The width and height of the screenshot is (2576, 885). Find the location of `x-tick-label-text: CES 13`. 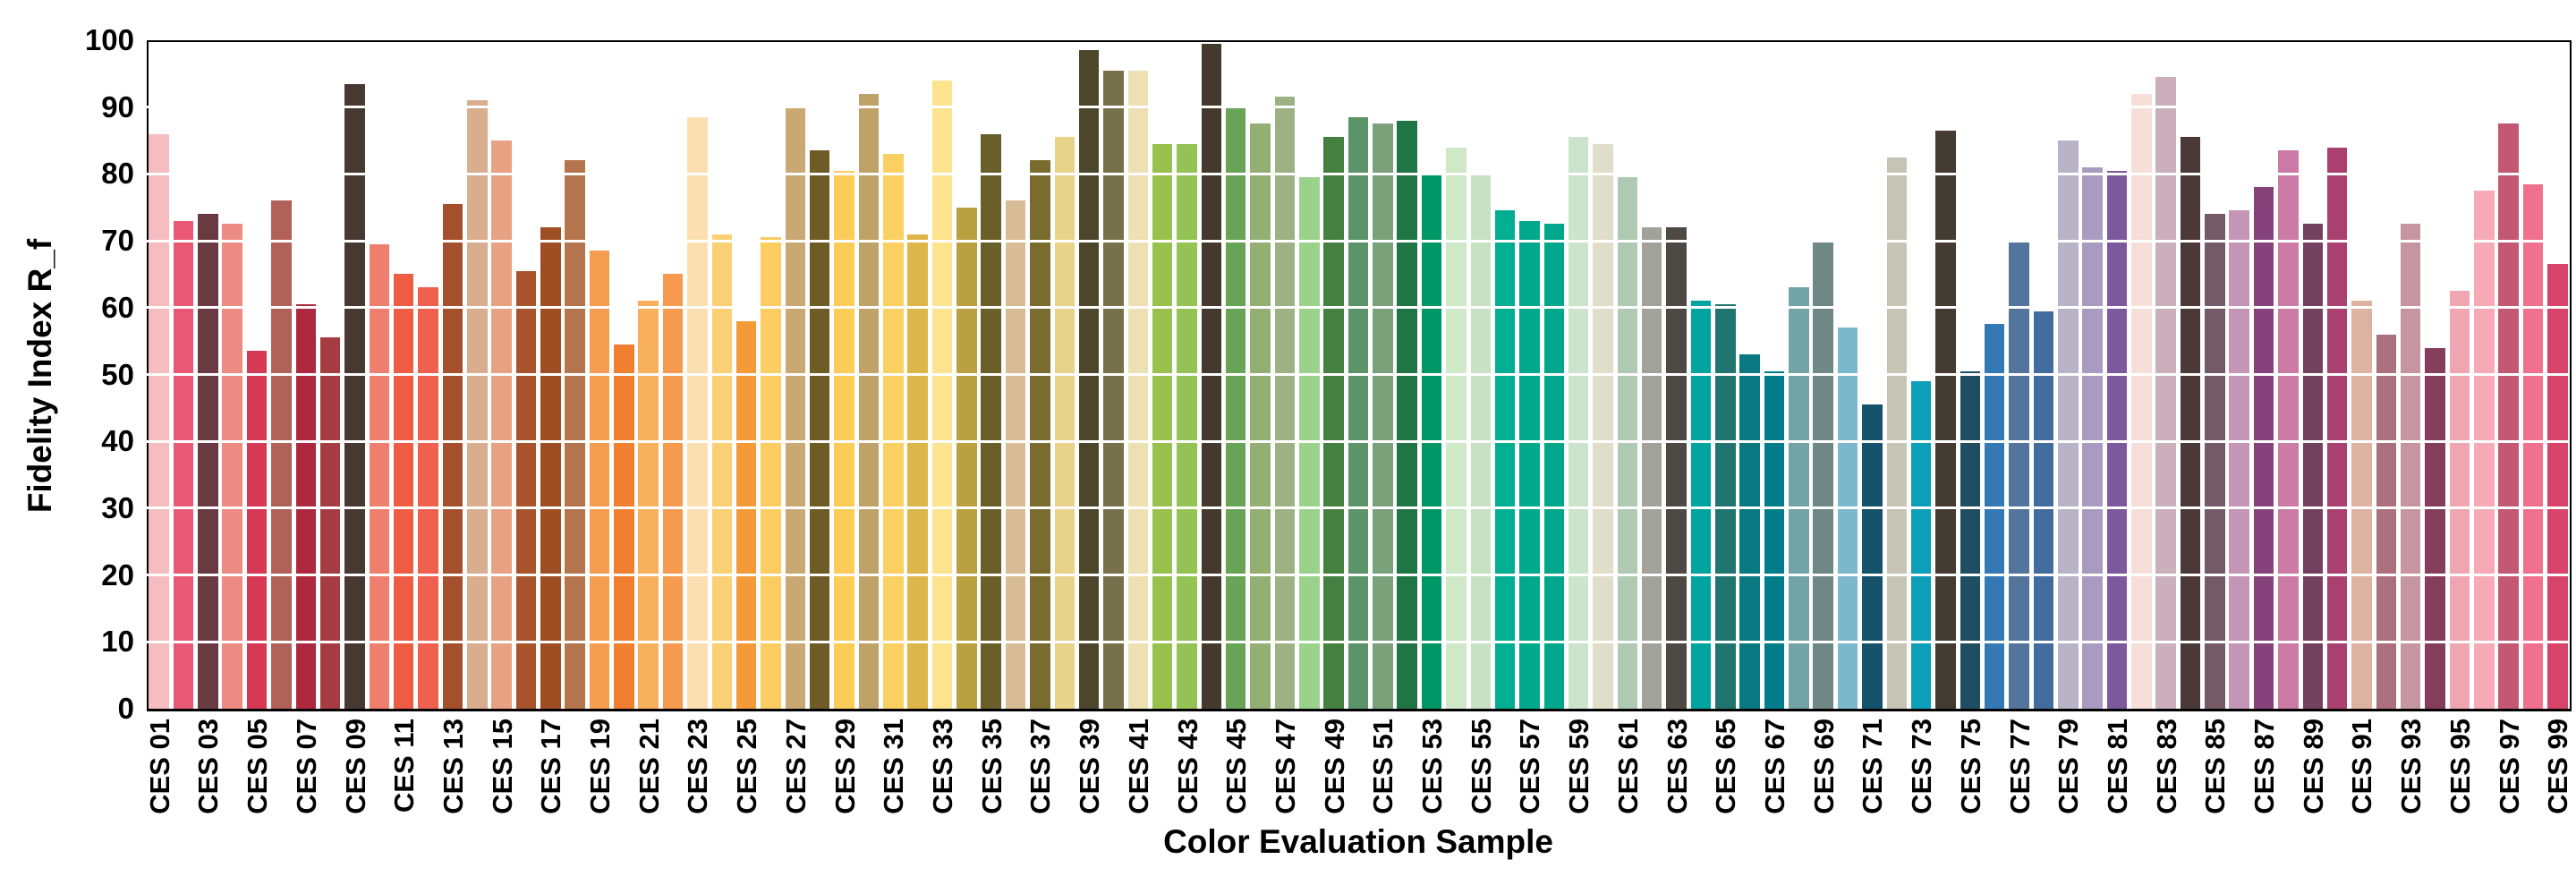

x-tick-label-text: CES 13 is located at coordinates (453, 767).